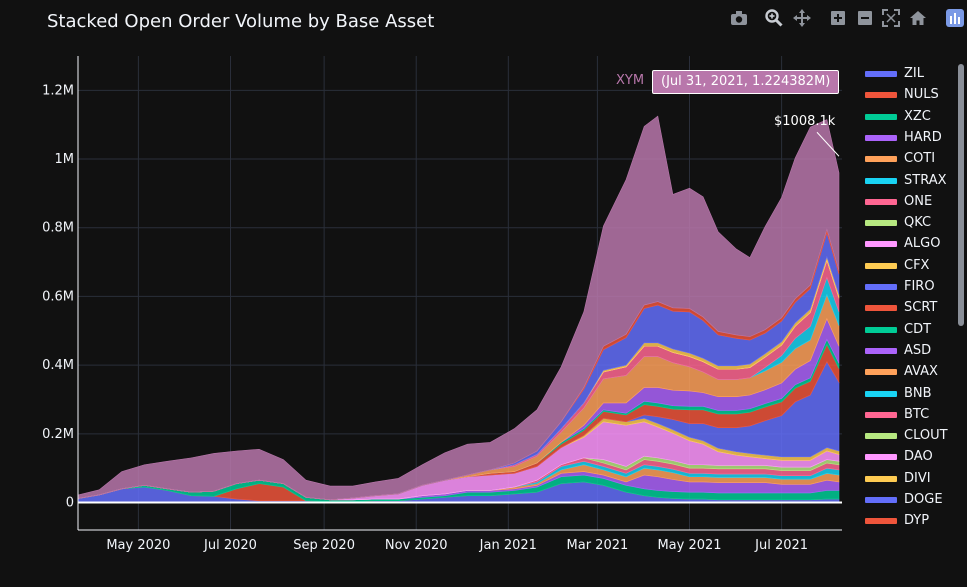 The image size is (967, 587). Describe the element at coordinates (805, 121) in the screenshot. I see `annotation-label: $1008.1k` at that location.